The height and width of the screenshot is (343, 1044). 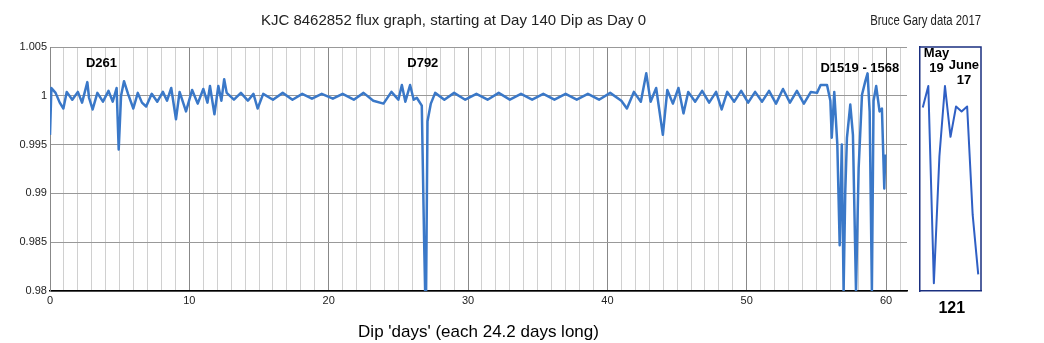 I want to click on annotation: D1519 - 1568, so click(x=860, y=67).